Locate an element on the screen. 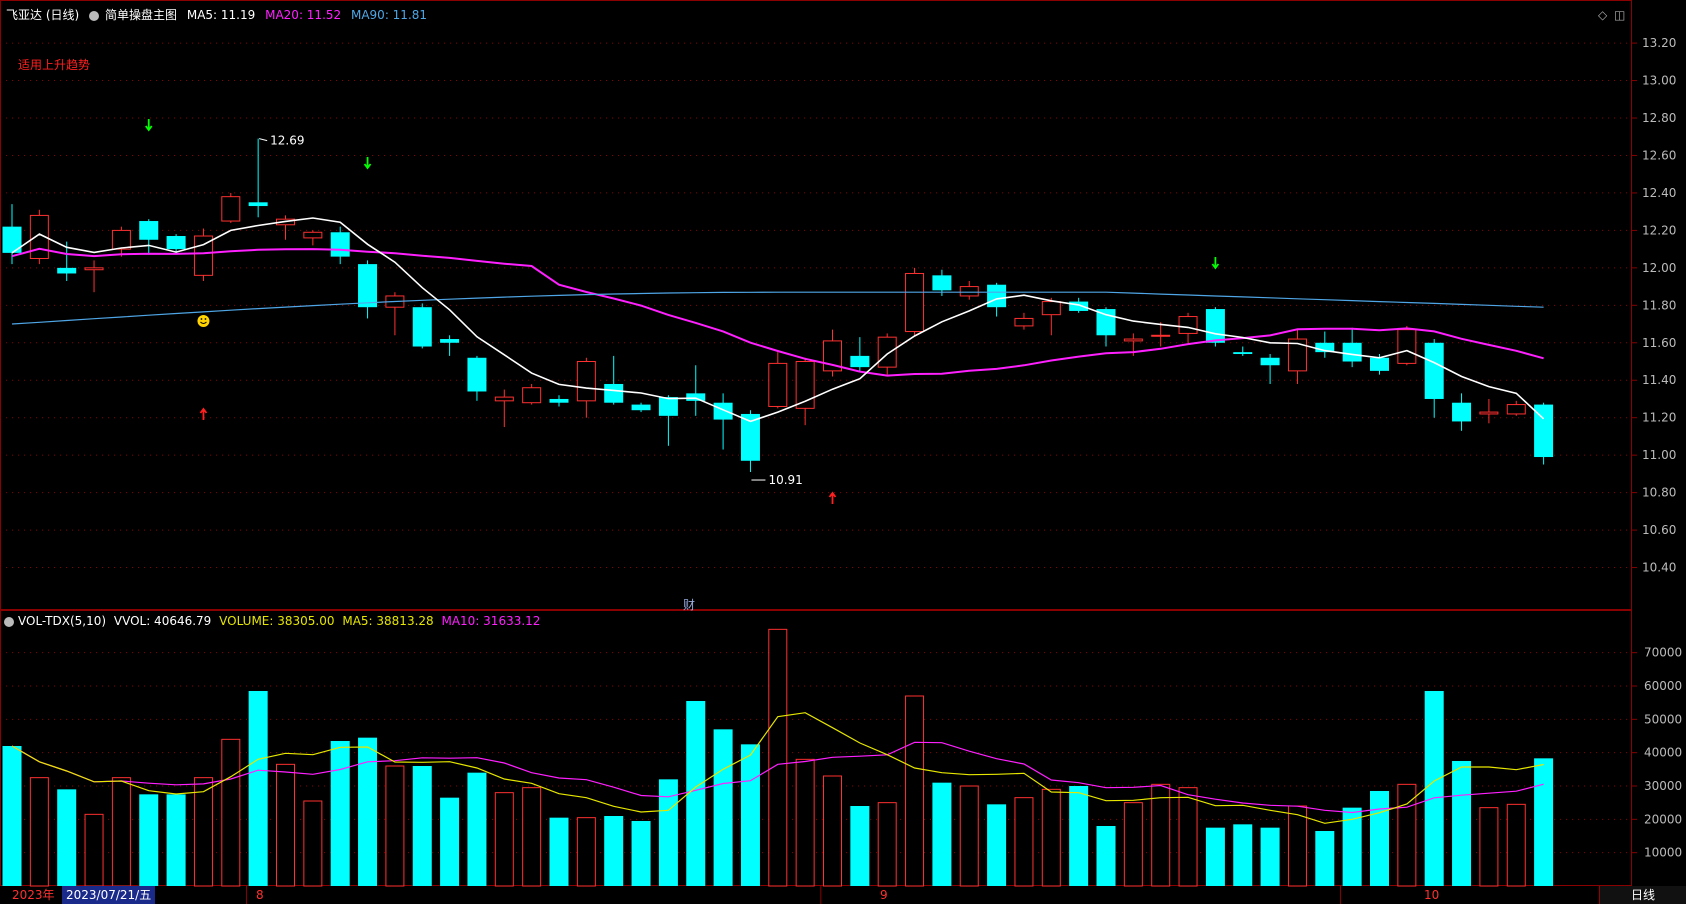 This screenshot has width=1686, height=904. date-axis: 2023年 2023/07/21/五 8 9 10 is located at coordinates (843, 895).